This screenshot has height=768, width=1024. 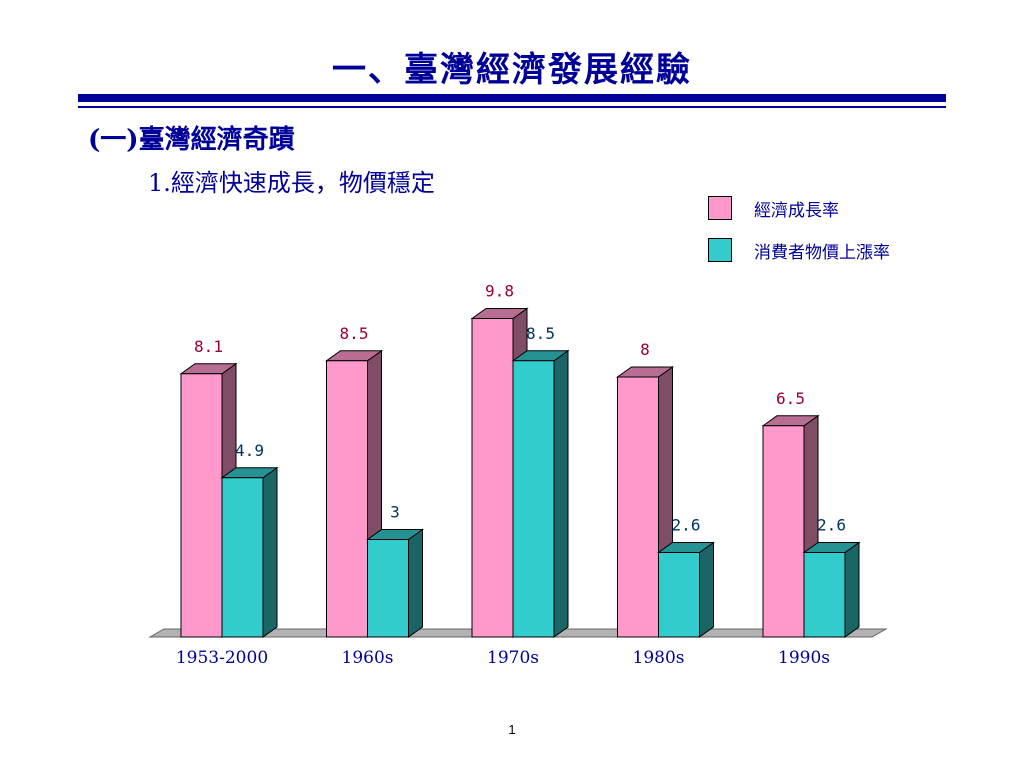 What do you see at coordinates (720, 250) in the screenshot?
I see `legend-swatch-cpi` at bounding box center [720, 250].